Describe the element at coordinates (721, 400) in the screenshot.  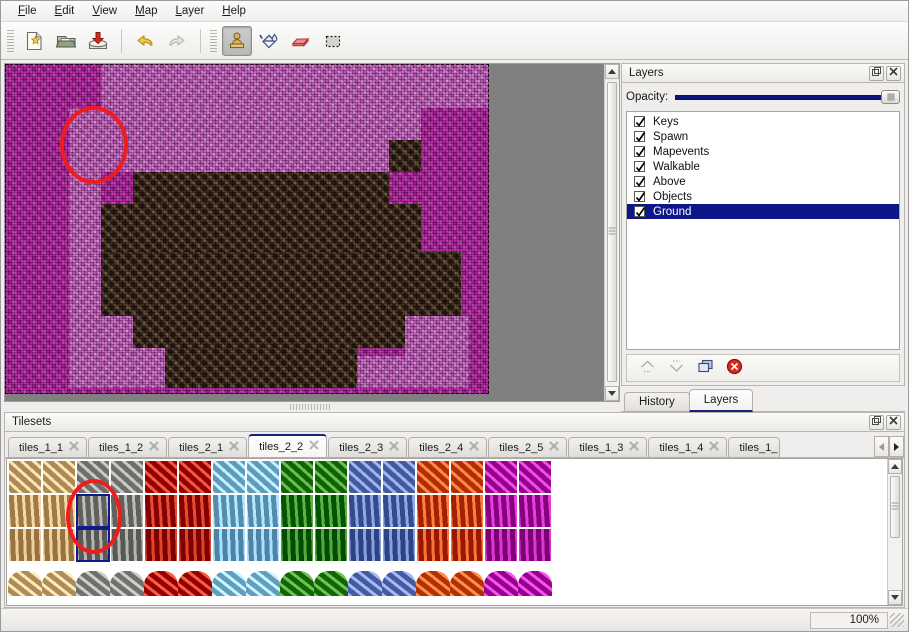
I see `tab-layers: Layers` at that location.